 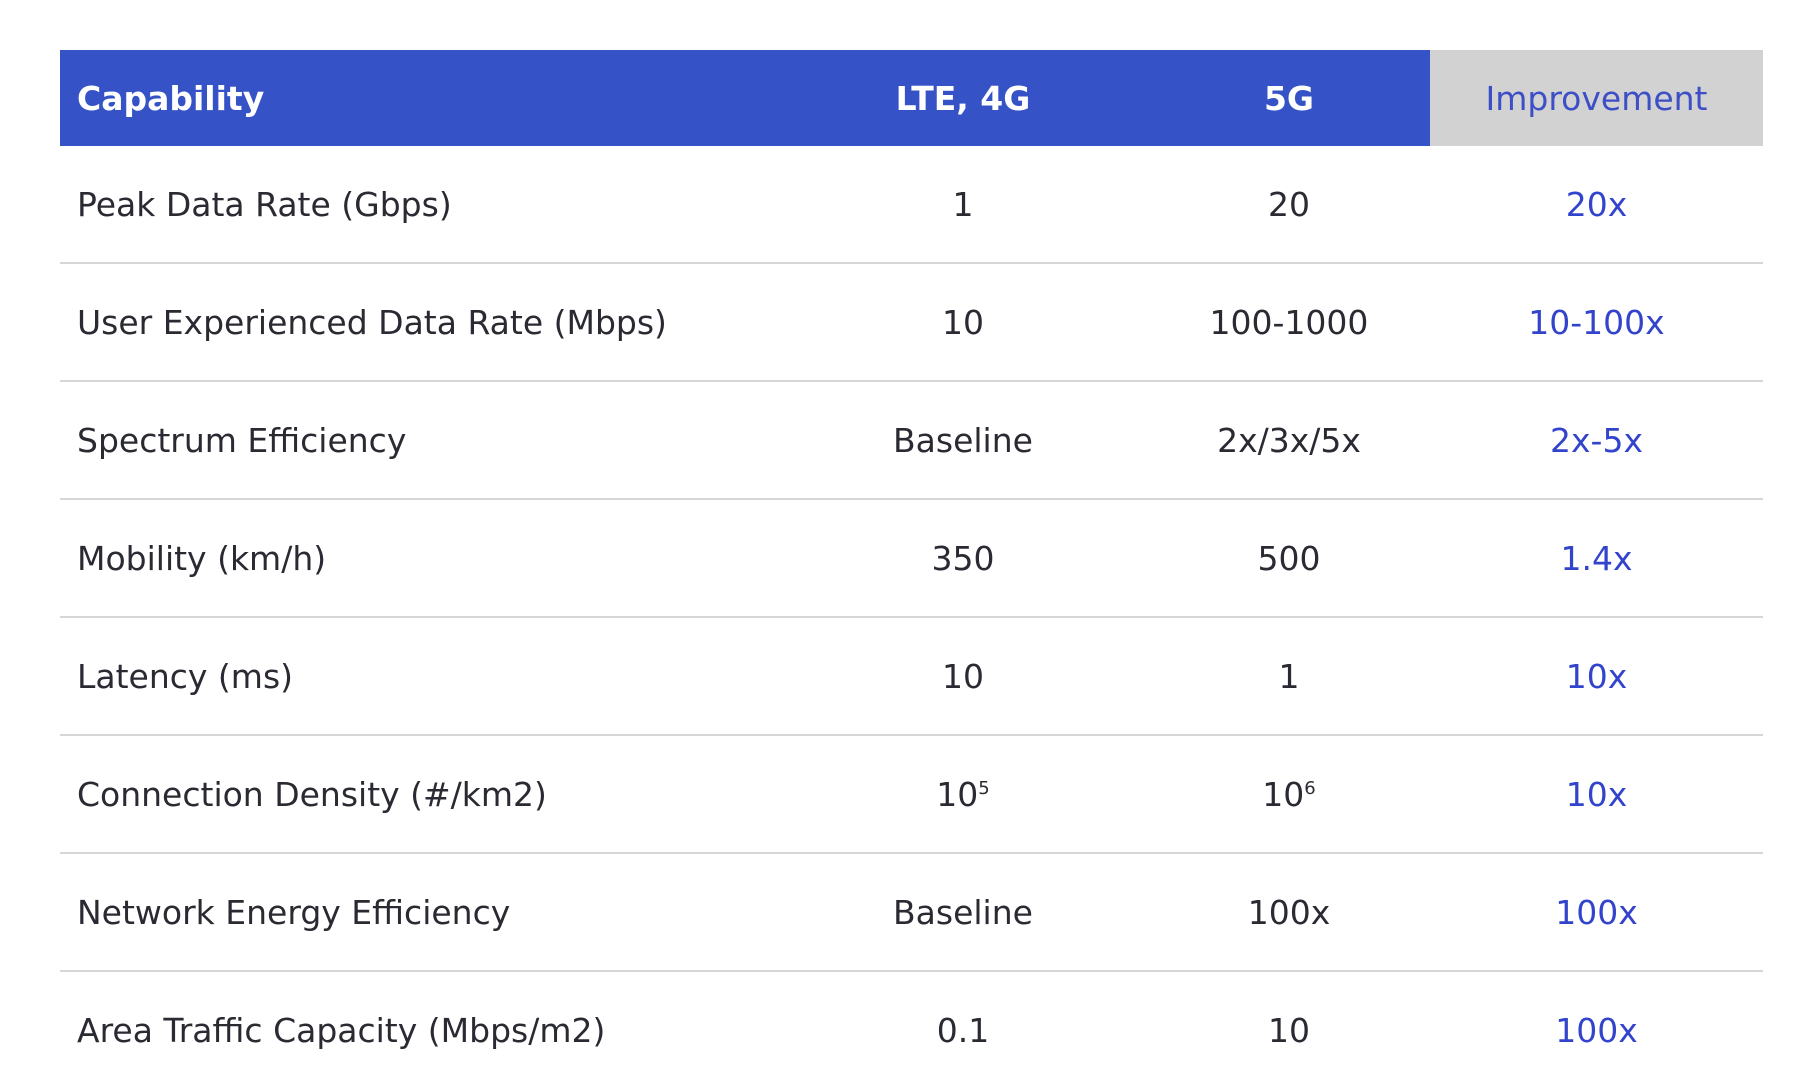 What do you see at coordinates (1596, 98) in the screenshot?
I see `header-improvement: Improvement` at bounding box center [1596, 98].